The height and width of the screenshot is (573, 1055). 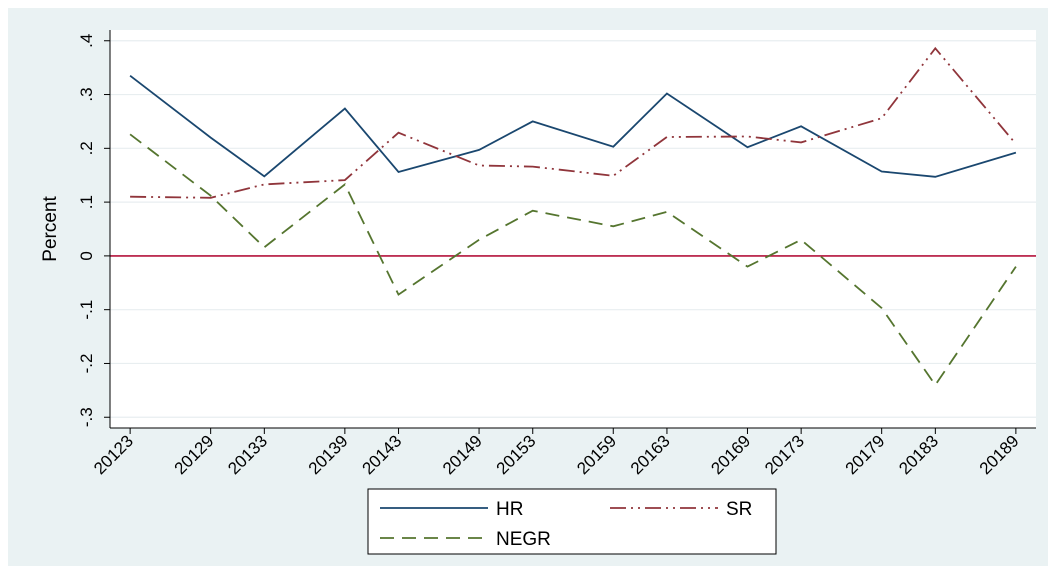 What do you see at coordinates (93, 230) in the screenshot?
I see `y-ticks: .4 .3 .2 .1 0 -.1 -.2 -.3` at bounding box center [93, 230].